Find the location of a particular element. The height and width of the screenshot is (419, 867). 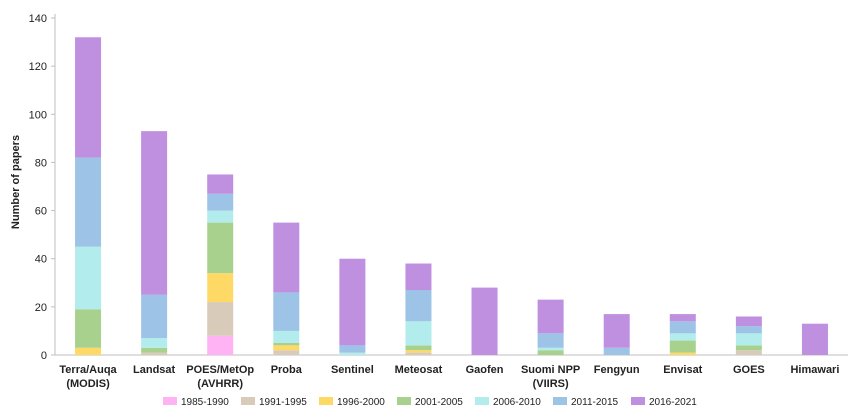

x-category-label: Meteosat is located at coordinates (419, 370).